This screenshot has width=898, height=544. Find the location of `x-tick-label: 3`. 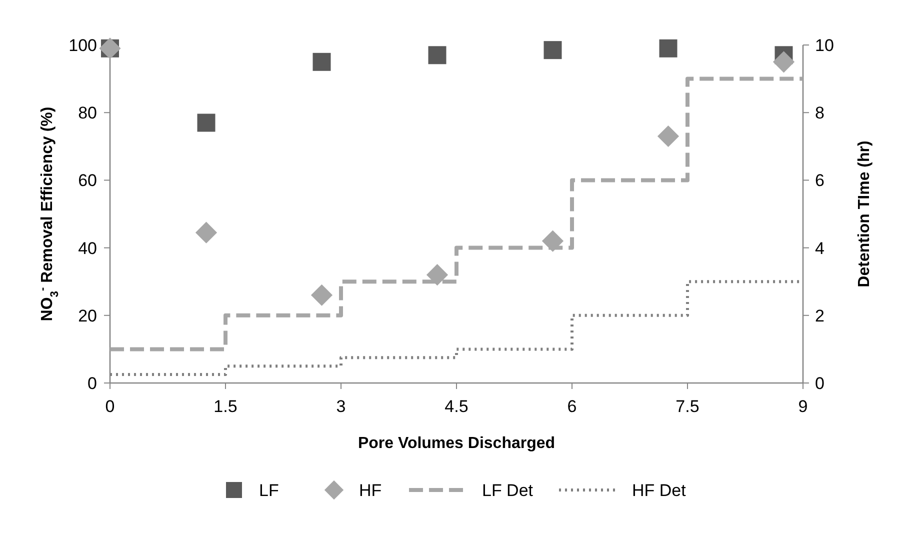

x-tick-label: 3 is located at coordinates (341, 406).